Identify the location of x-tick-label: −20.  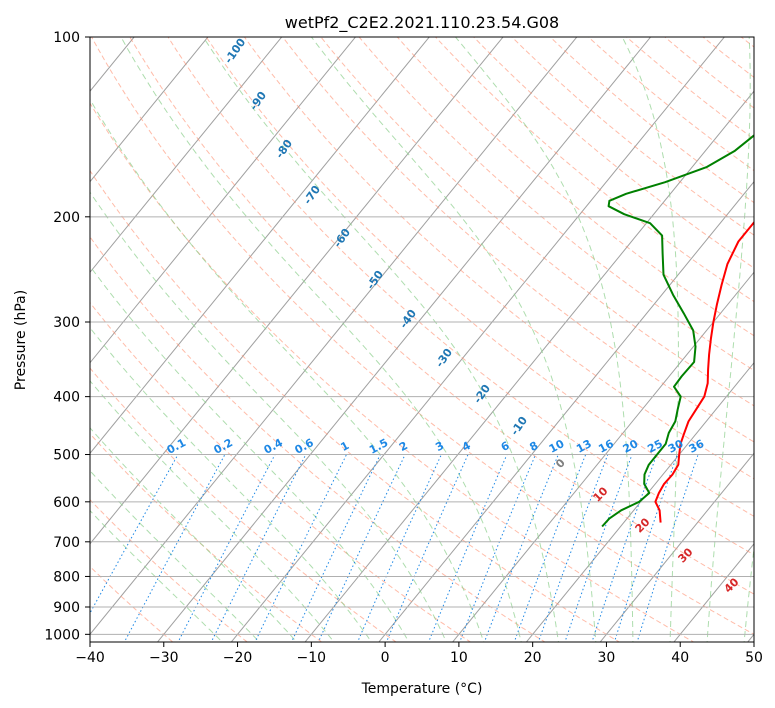
(238, 658).